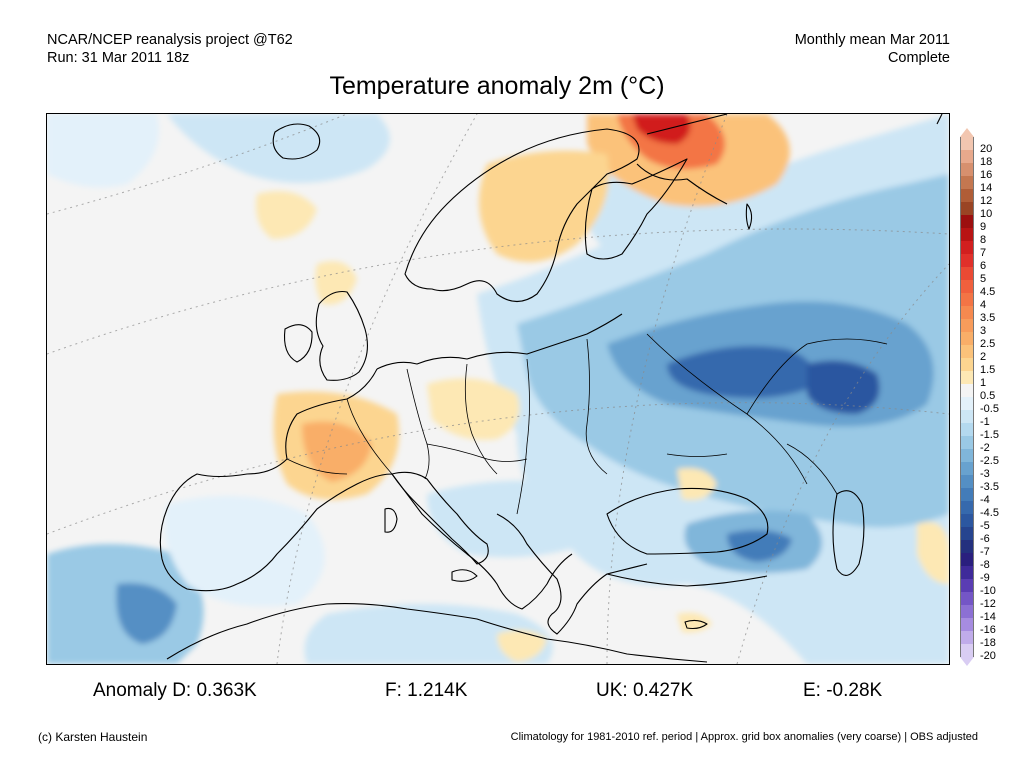  Describe the element at coordinates (989, 513) in the screenshot. I see `legend-label: -4.5` at that location.